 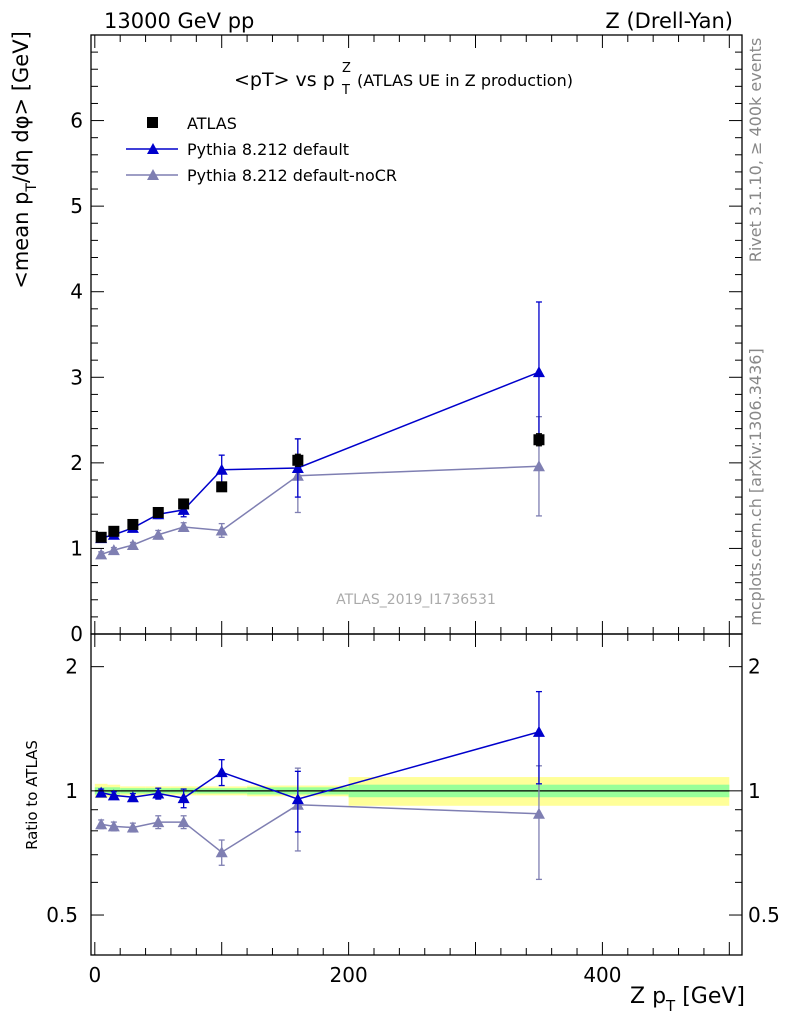 What do you see at coordinates (71, 791) in the screenshot?
I see `ratio-ytick-label: 1` at bounding box center [71, 791].